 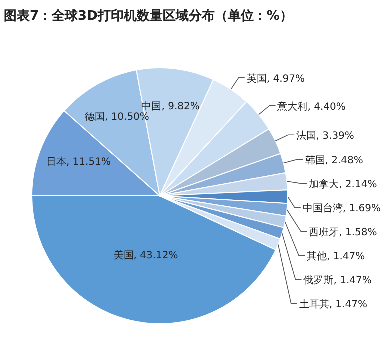 What do you see at coordinates (343, 232) in the screenshot?
I see `slice-label: 西班牙, 1.58%` at bounding box center [343, 232].